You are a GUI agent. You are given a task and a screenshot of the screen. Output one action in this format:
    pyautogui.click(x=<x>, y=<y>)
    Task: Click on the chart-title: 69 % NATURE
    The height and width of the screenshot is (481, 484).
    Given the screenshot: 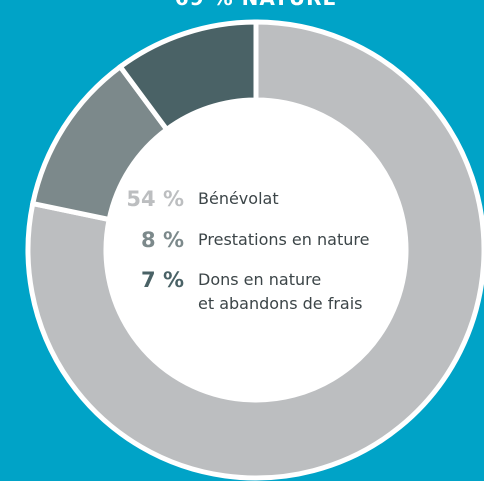 What is the action you would take?
    pyautogui.click(x=242, y=5)
    